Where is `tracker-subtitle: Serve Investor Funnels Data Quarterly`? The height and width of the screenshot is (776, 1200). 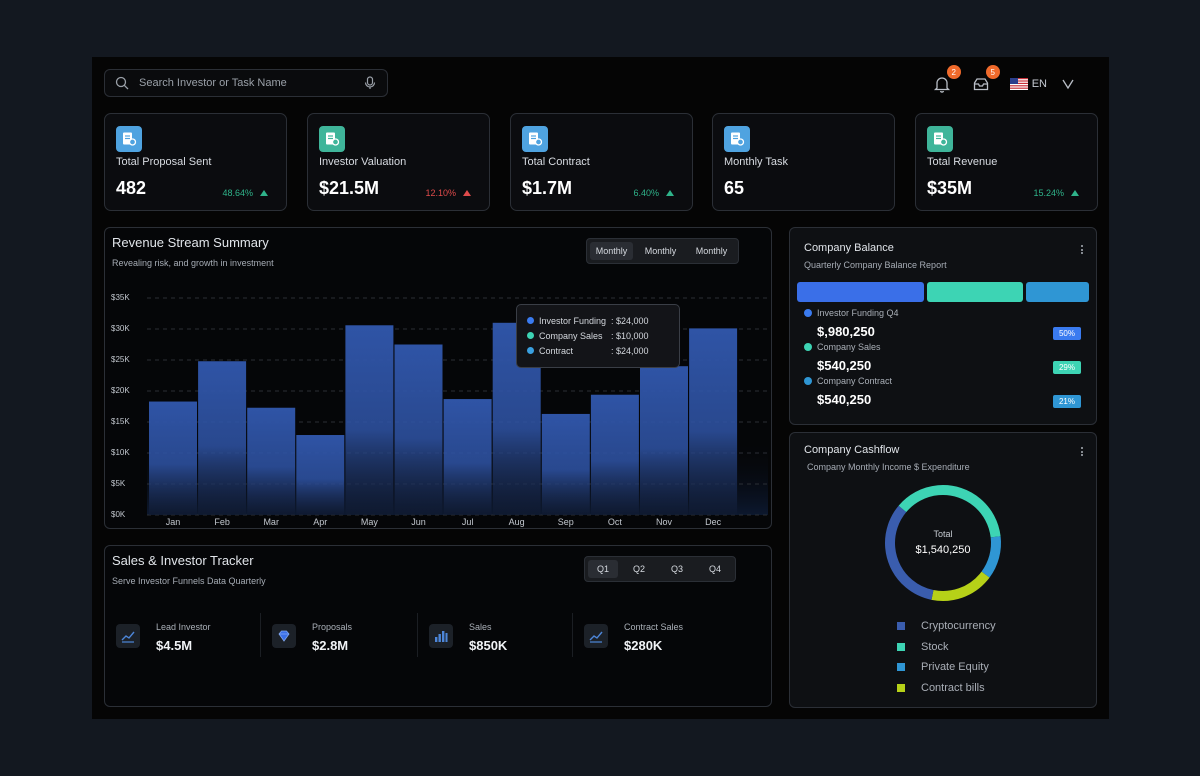 tracker-subtitle: Serve Investor Funnels Data Quarterly is located at coordinates (189, 581).